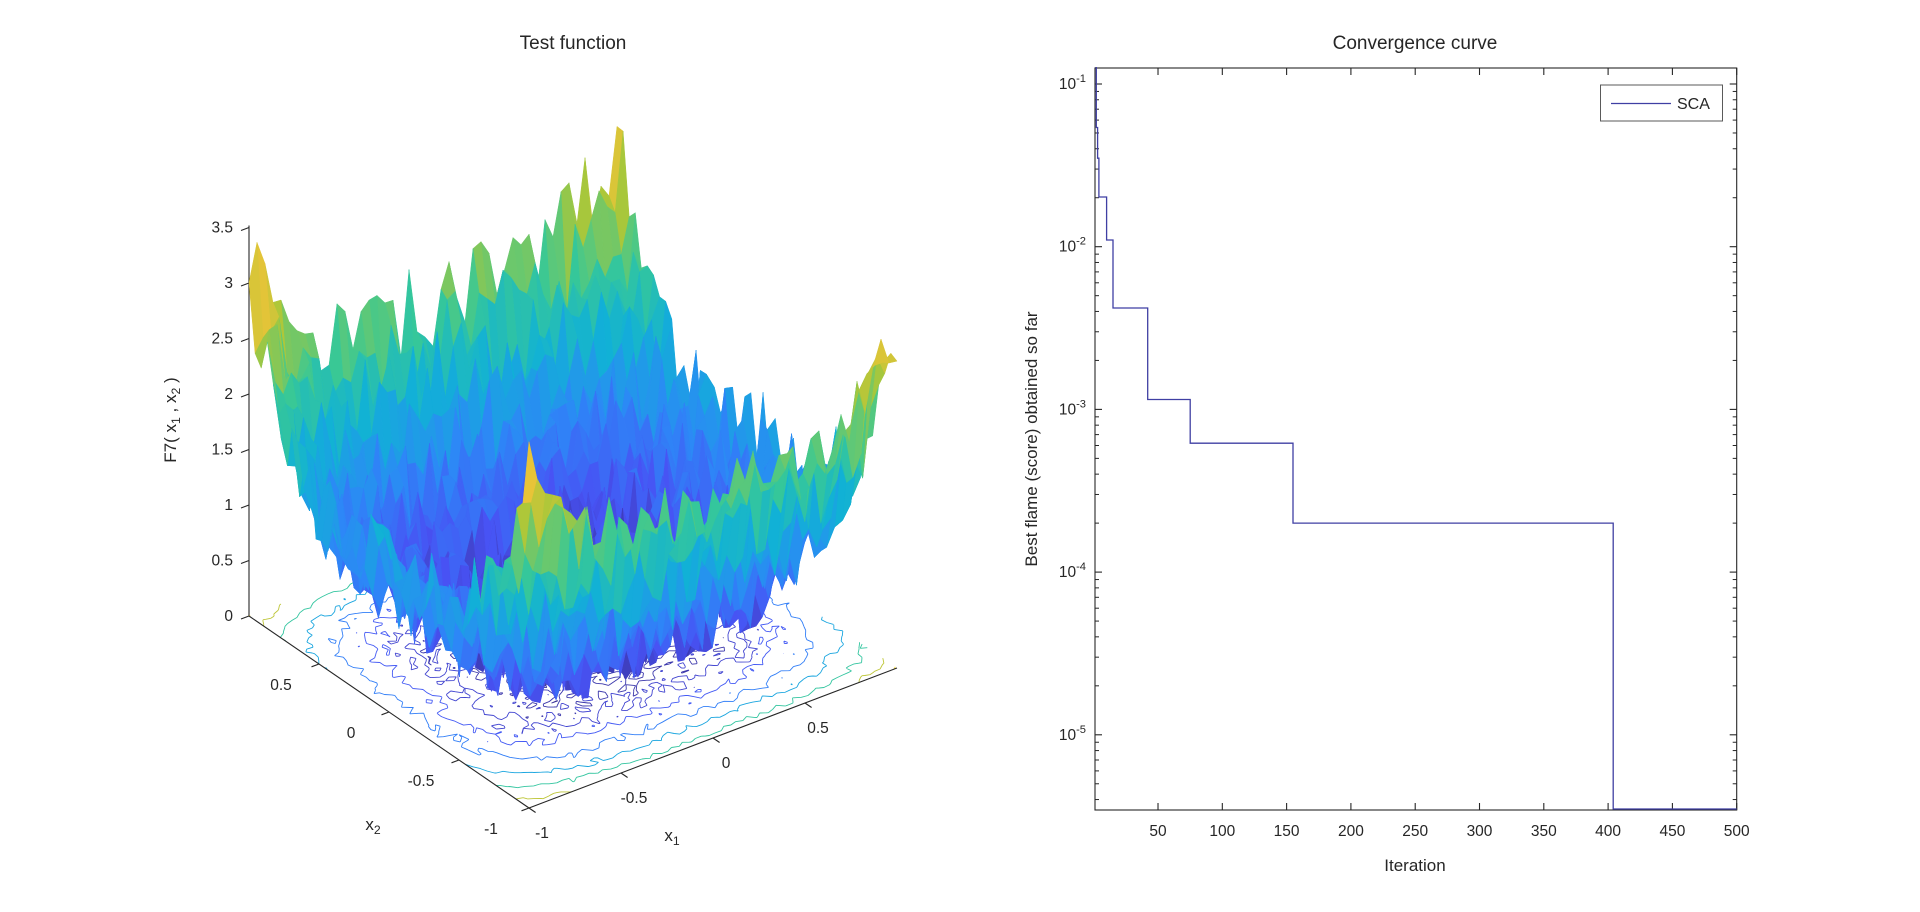 This screenshot has height=912, width=1920. What do you see at coordinates (351, 733) in the screenshot?
I see `x2-tick-label: 0` at bounding box center [351, 733].